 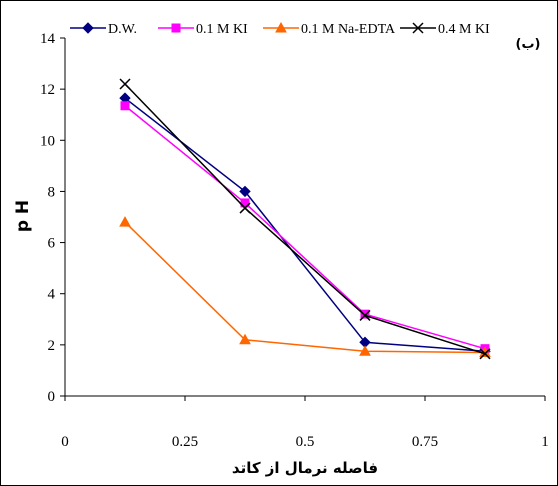 I want to click on y-tick-label: 2, so click(x=52, y=346).